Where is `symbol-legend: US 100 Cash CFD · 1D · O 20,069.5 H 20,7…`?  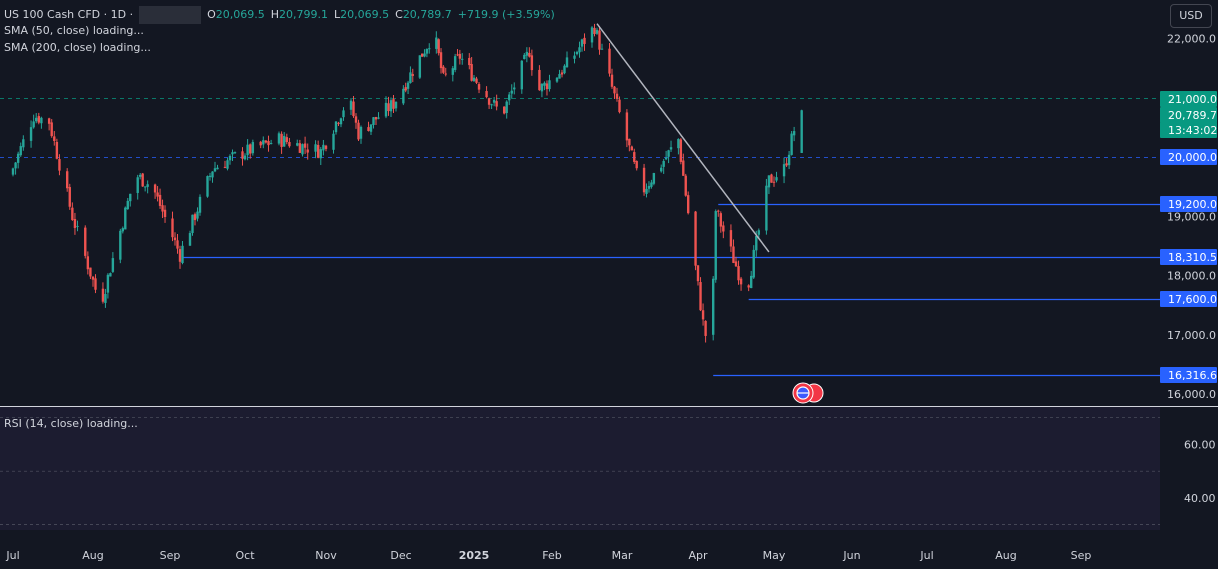
symbol-legend: US 100 Cash CFD · 1D · O 20,069.5 H 20,7… is located at coordinates (282, 15).